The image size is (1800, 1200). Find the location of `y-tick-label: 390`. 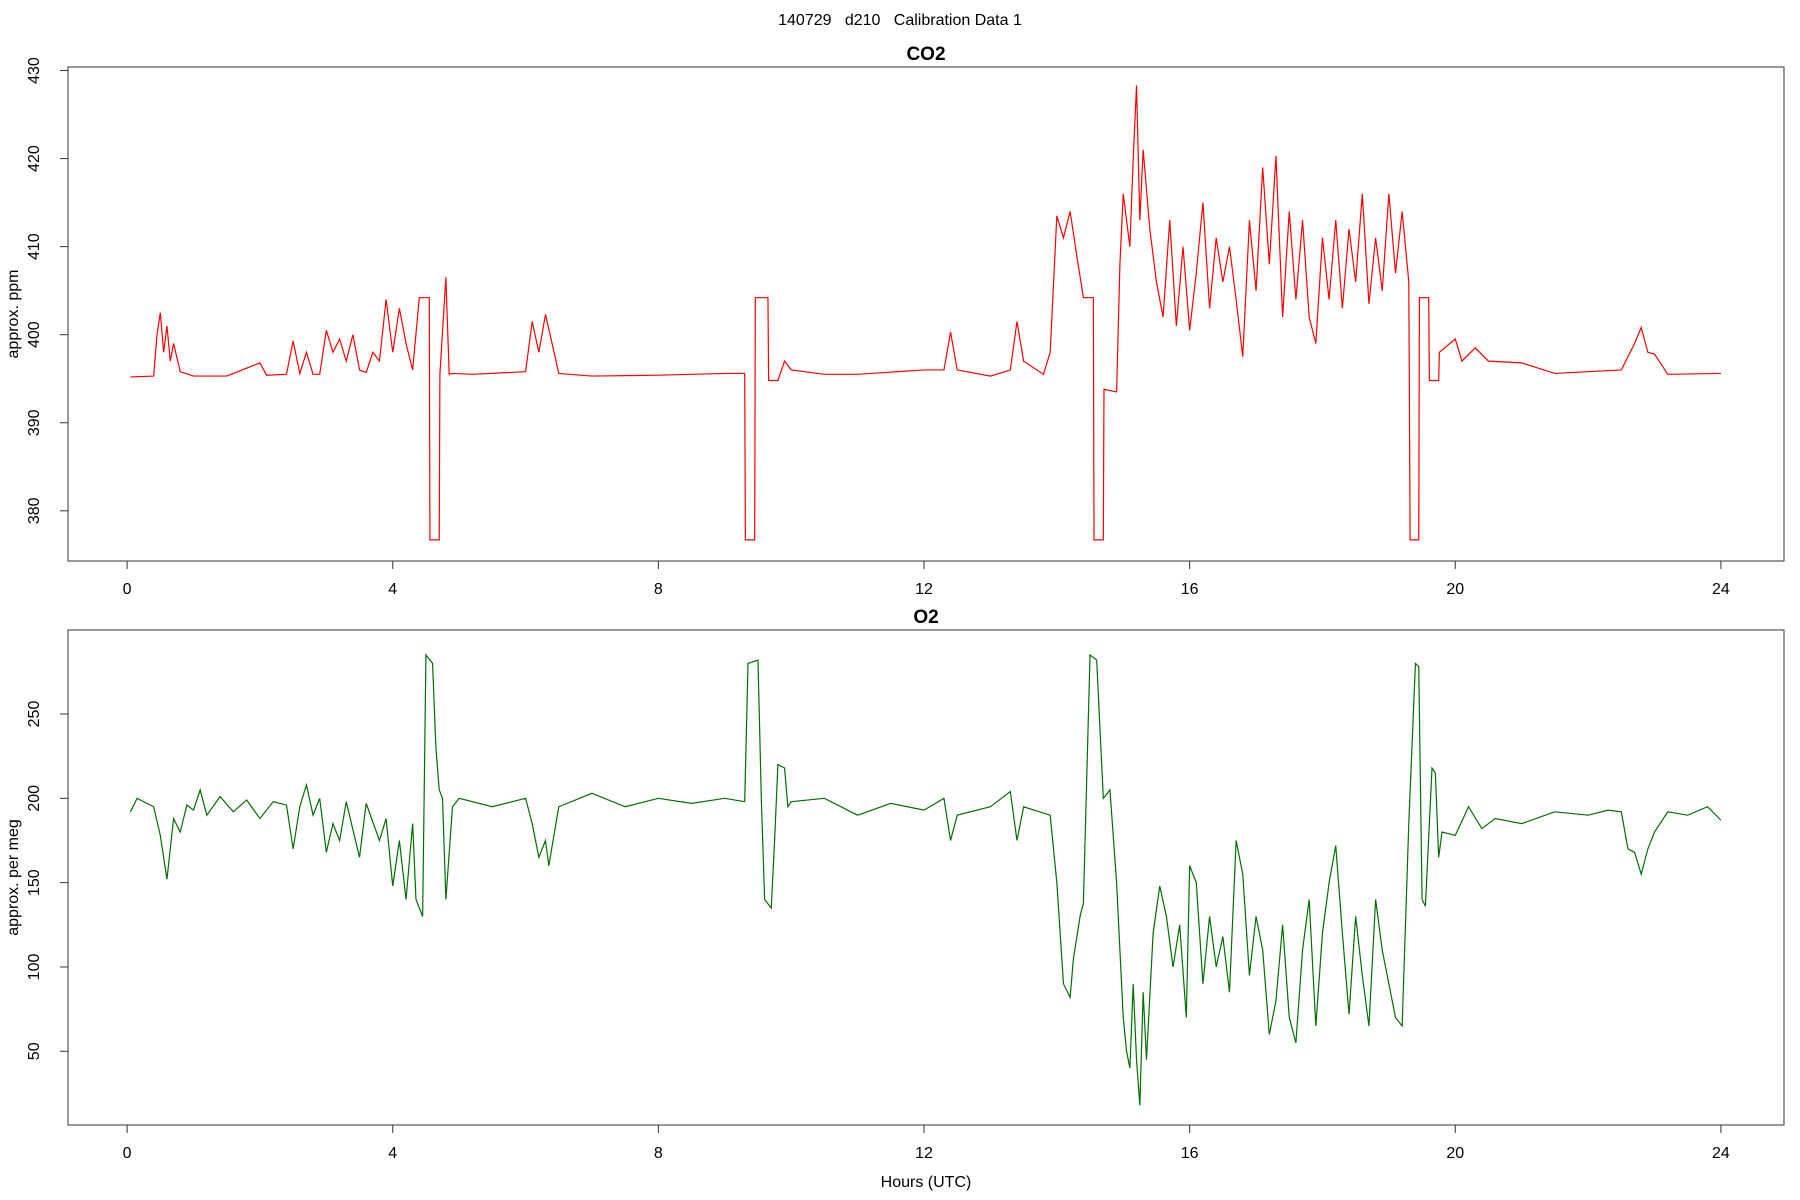

y-tick-label: 390 is located at coordinates (34, 422).